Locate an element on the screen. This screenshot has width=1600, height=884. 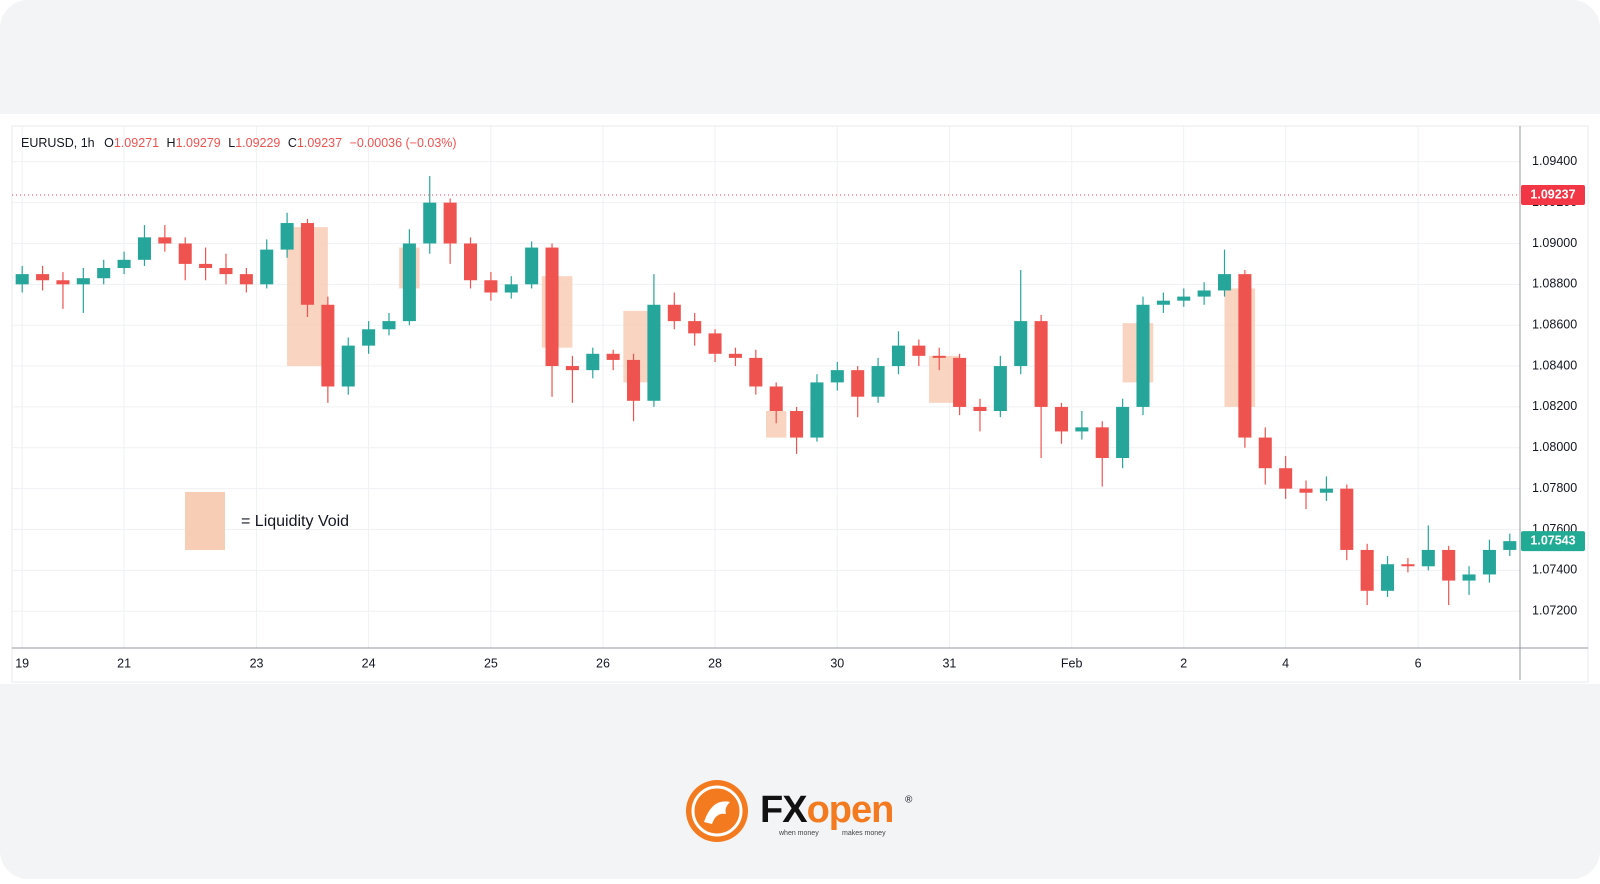
logo-emblem-shape is located at coordinates (717, 812).